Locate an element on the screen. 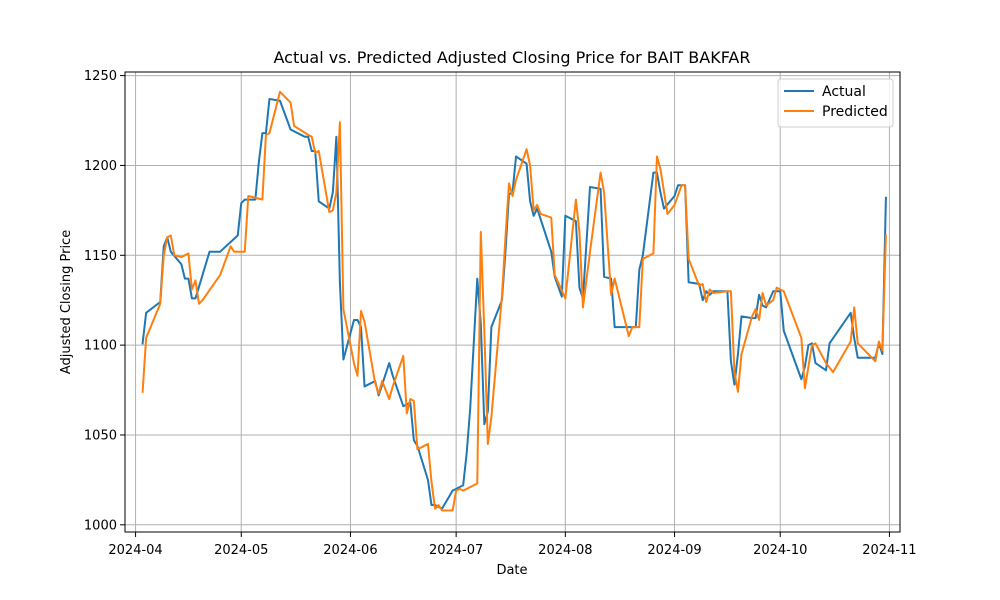 The height and width of the screenshot is (600, 1000). y-tick-label: 1100 is located at coordinates (100, 346).